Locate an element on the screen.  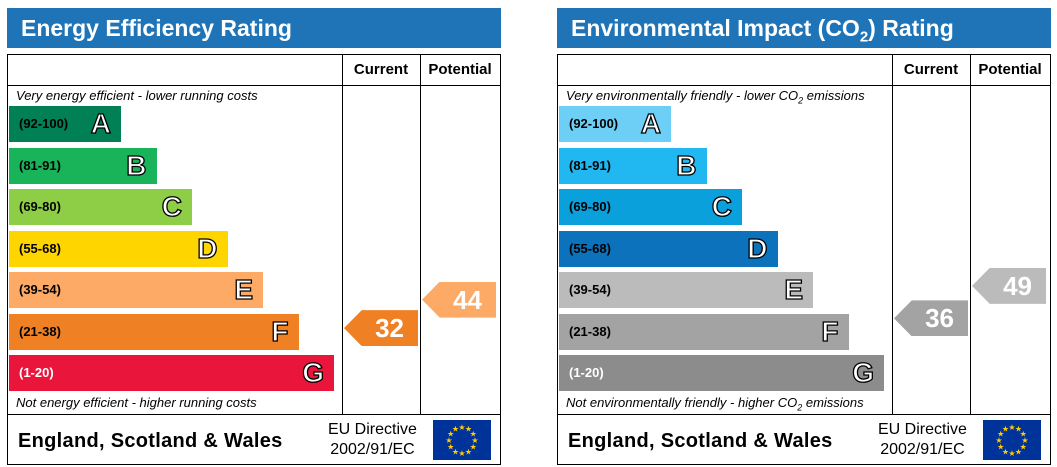
potential-rating-value: 44 is located at coordinates (467, 299).